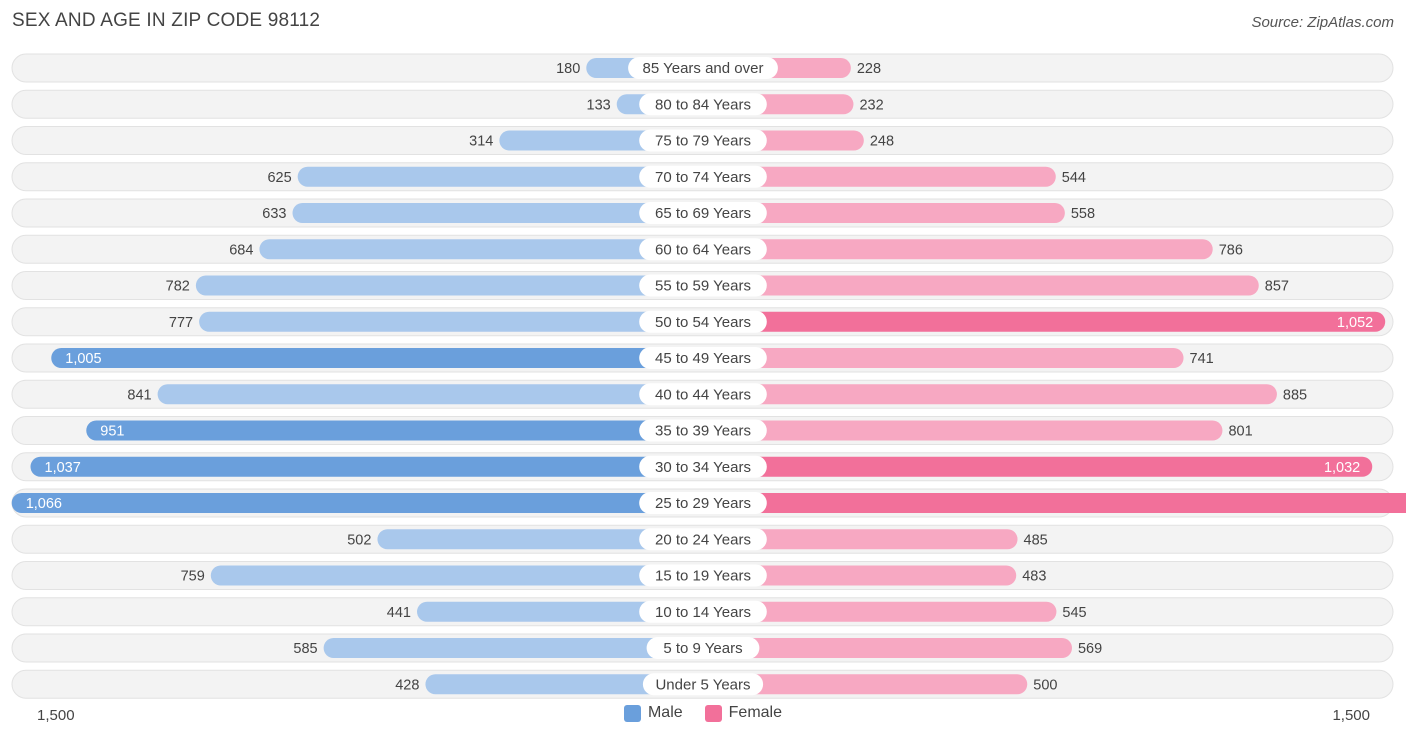 The image size is (1406, 740). What do you see at coordinates (1240, 432) in the screenshot?
I see `value-label-female: 801` at bounding box center [1240, 432].